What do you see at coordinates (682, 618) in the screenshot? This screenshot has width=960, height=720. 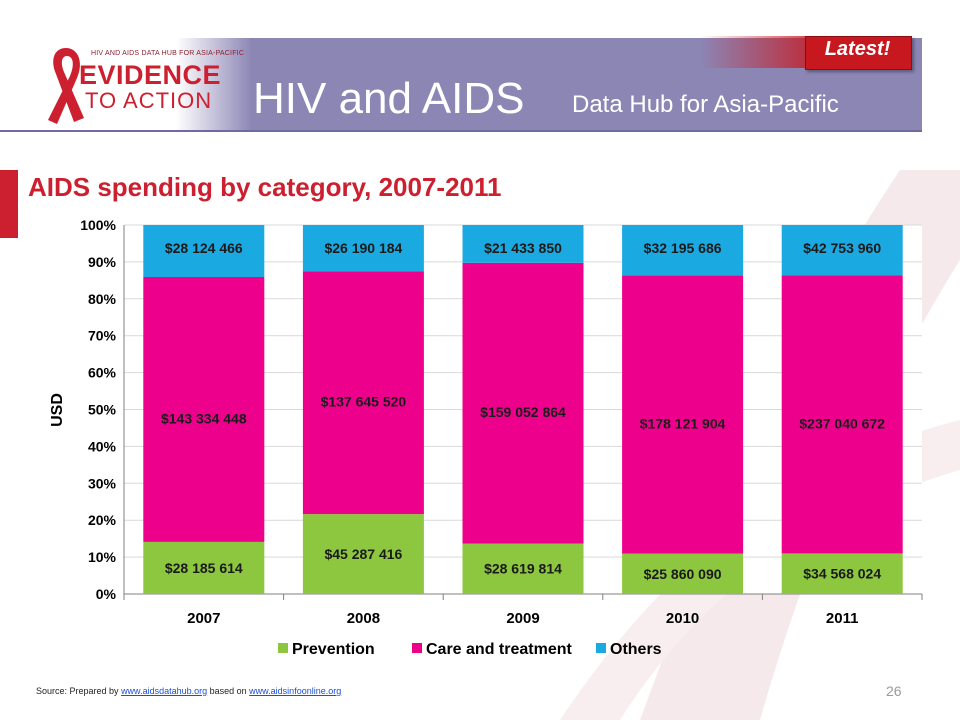 I see `x-tick-label: 2010` at bounding box center [682, 618].